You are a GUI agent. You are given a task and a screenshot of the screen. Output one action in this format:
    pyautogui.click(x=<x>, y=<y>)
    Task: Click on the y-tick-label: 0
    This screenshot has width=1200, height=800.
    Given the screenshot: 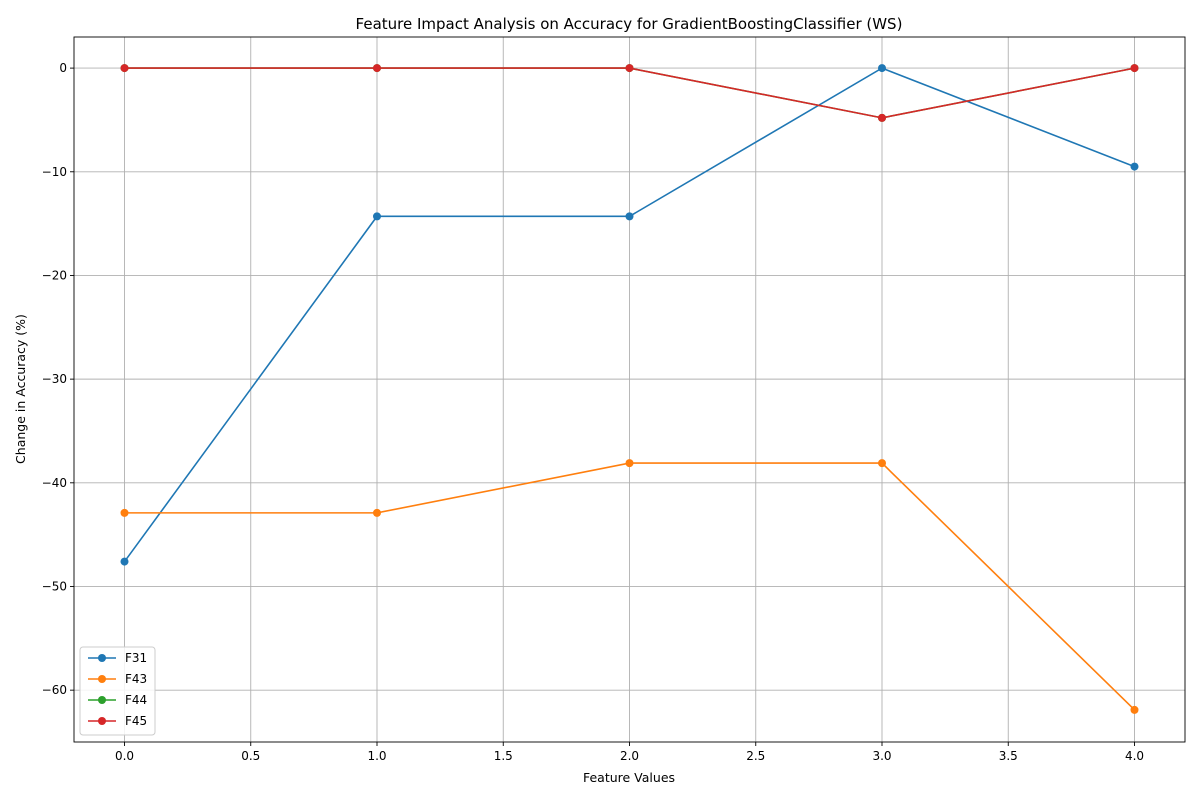 What is the action you would take?
    pyautogui.click(x=63, y=68)
    